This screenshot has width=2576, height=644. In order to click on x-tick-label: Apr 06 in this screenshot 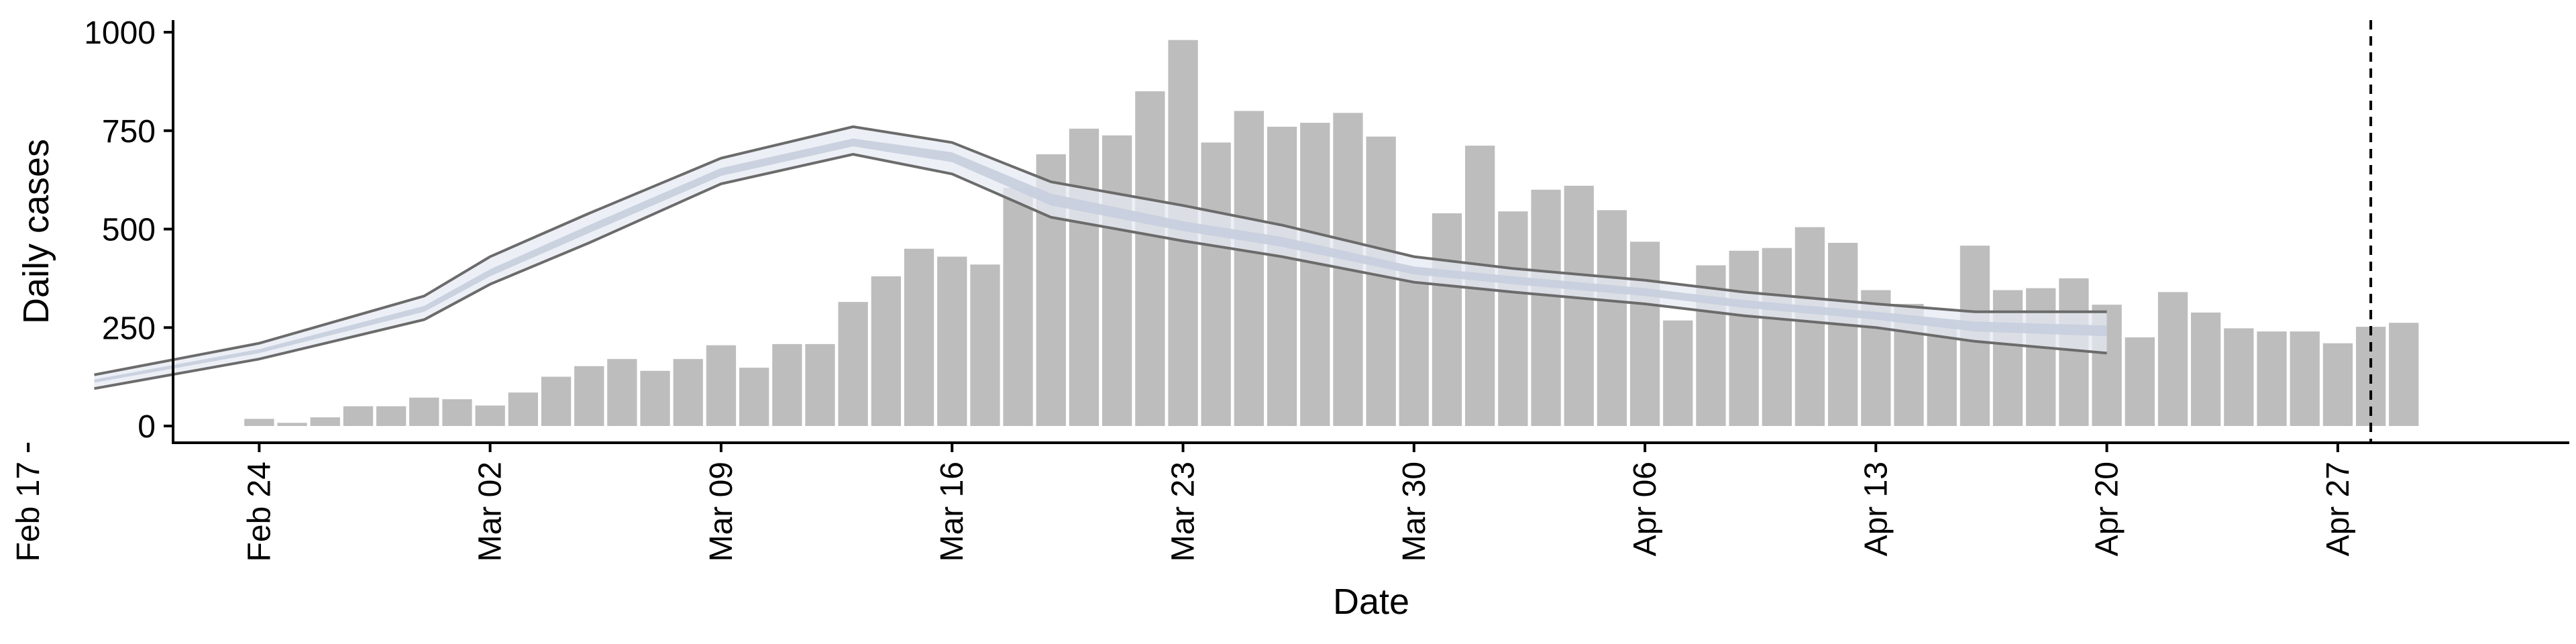, I will do `click(1645, 509)`.